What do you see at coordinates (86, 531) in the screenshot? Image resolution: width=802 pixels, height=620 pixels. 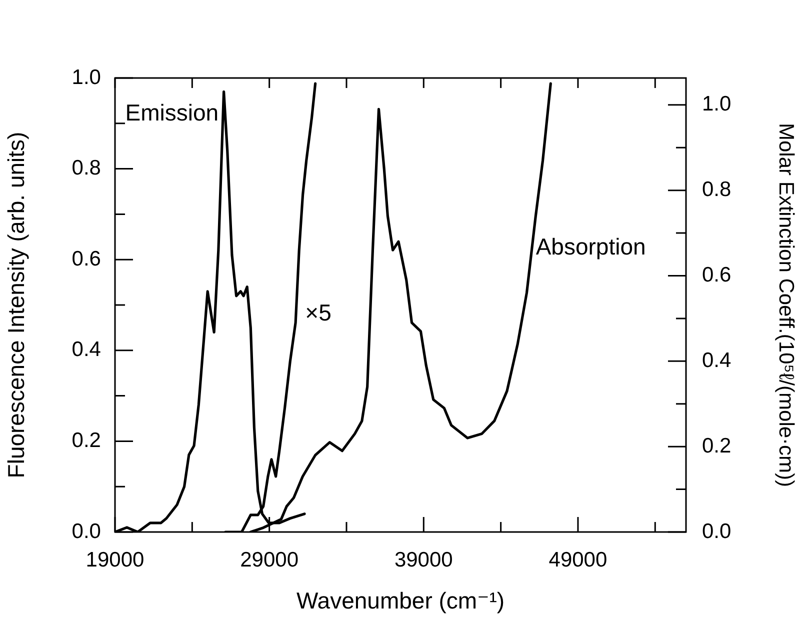 I see `y-tick-label: 0.0` at bounding box center [86, 531].